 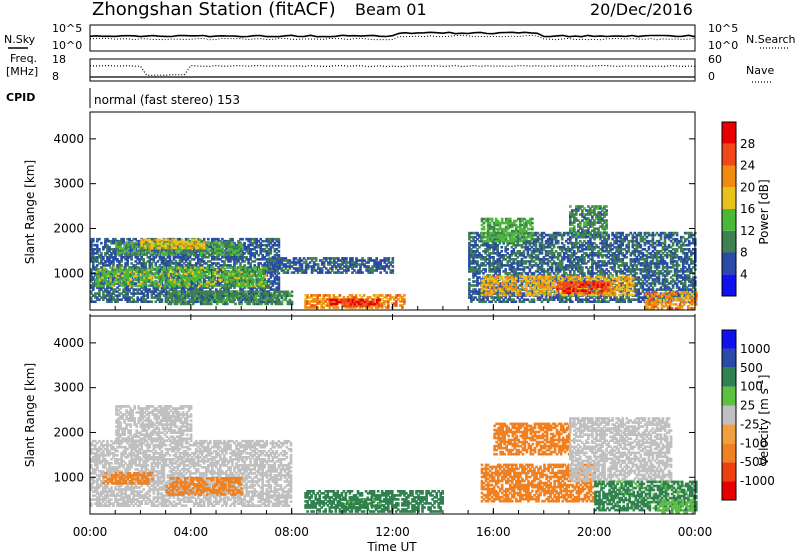 I want to click on nsky-panel, so click(x=392, y=38).